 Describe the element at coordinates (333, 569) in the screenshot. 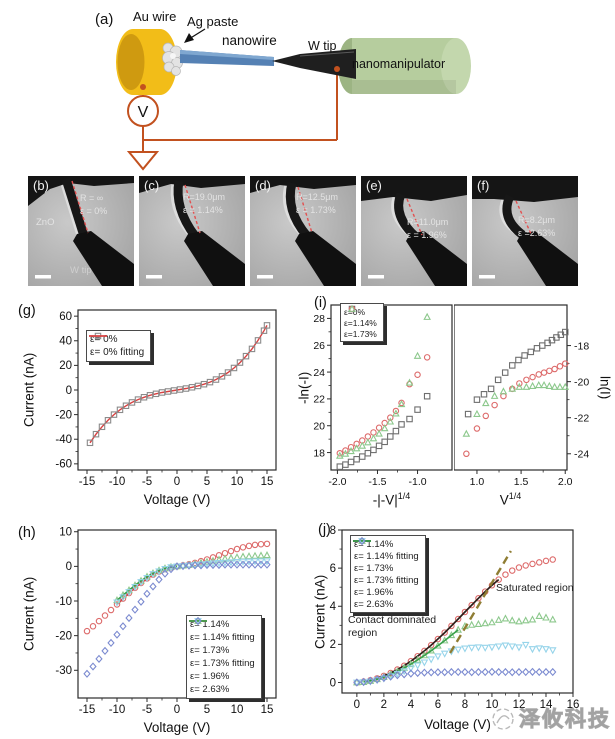

I see `svg-text: 6` at that location.